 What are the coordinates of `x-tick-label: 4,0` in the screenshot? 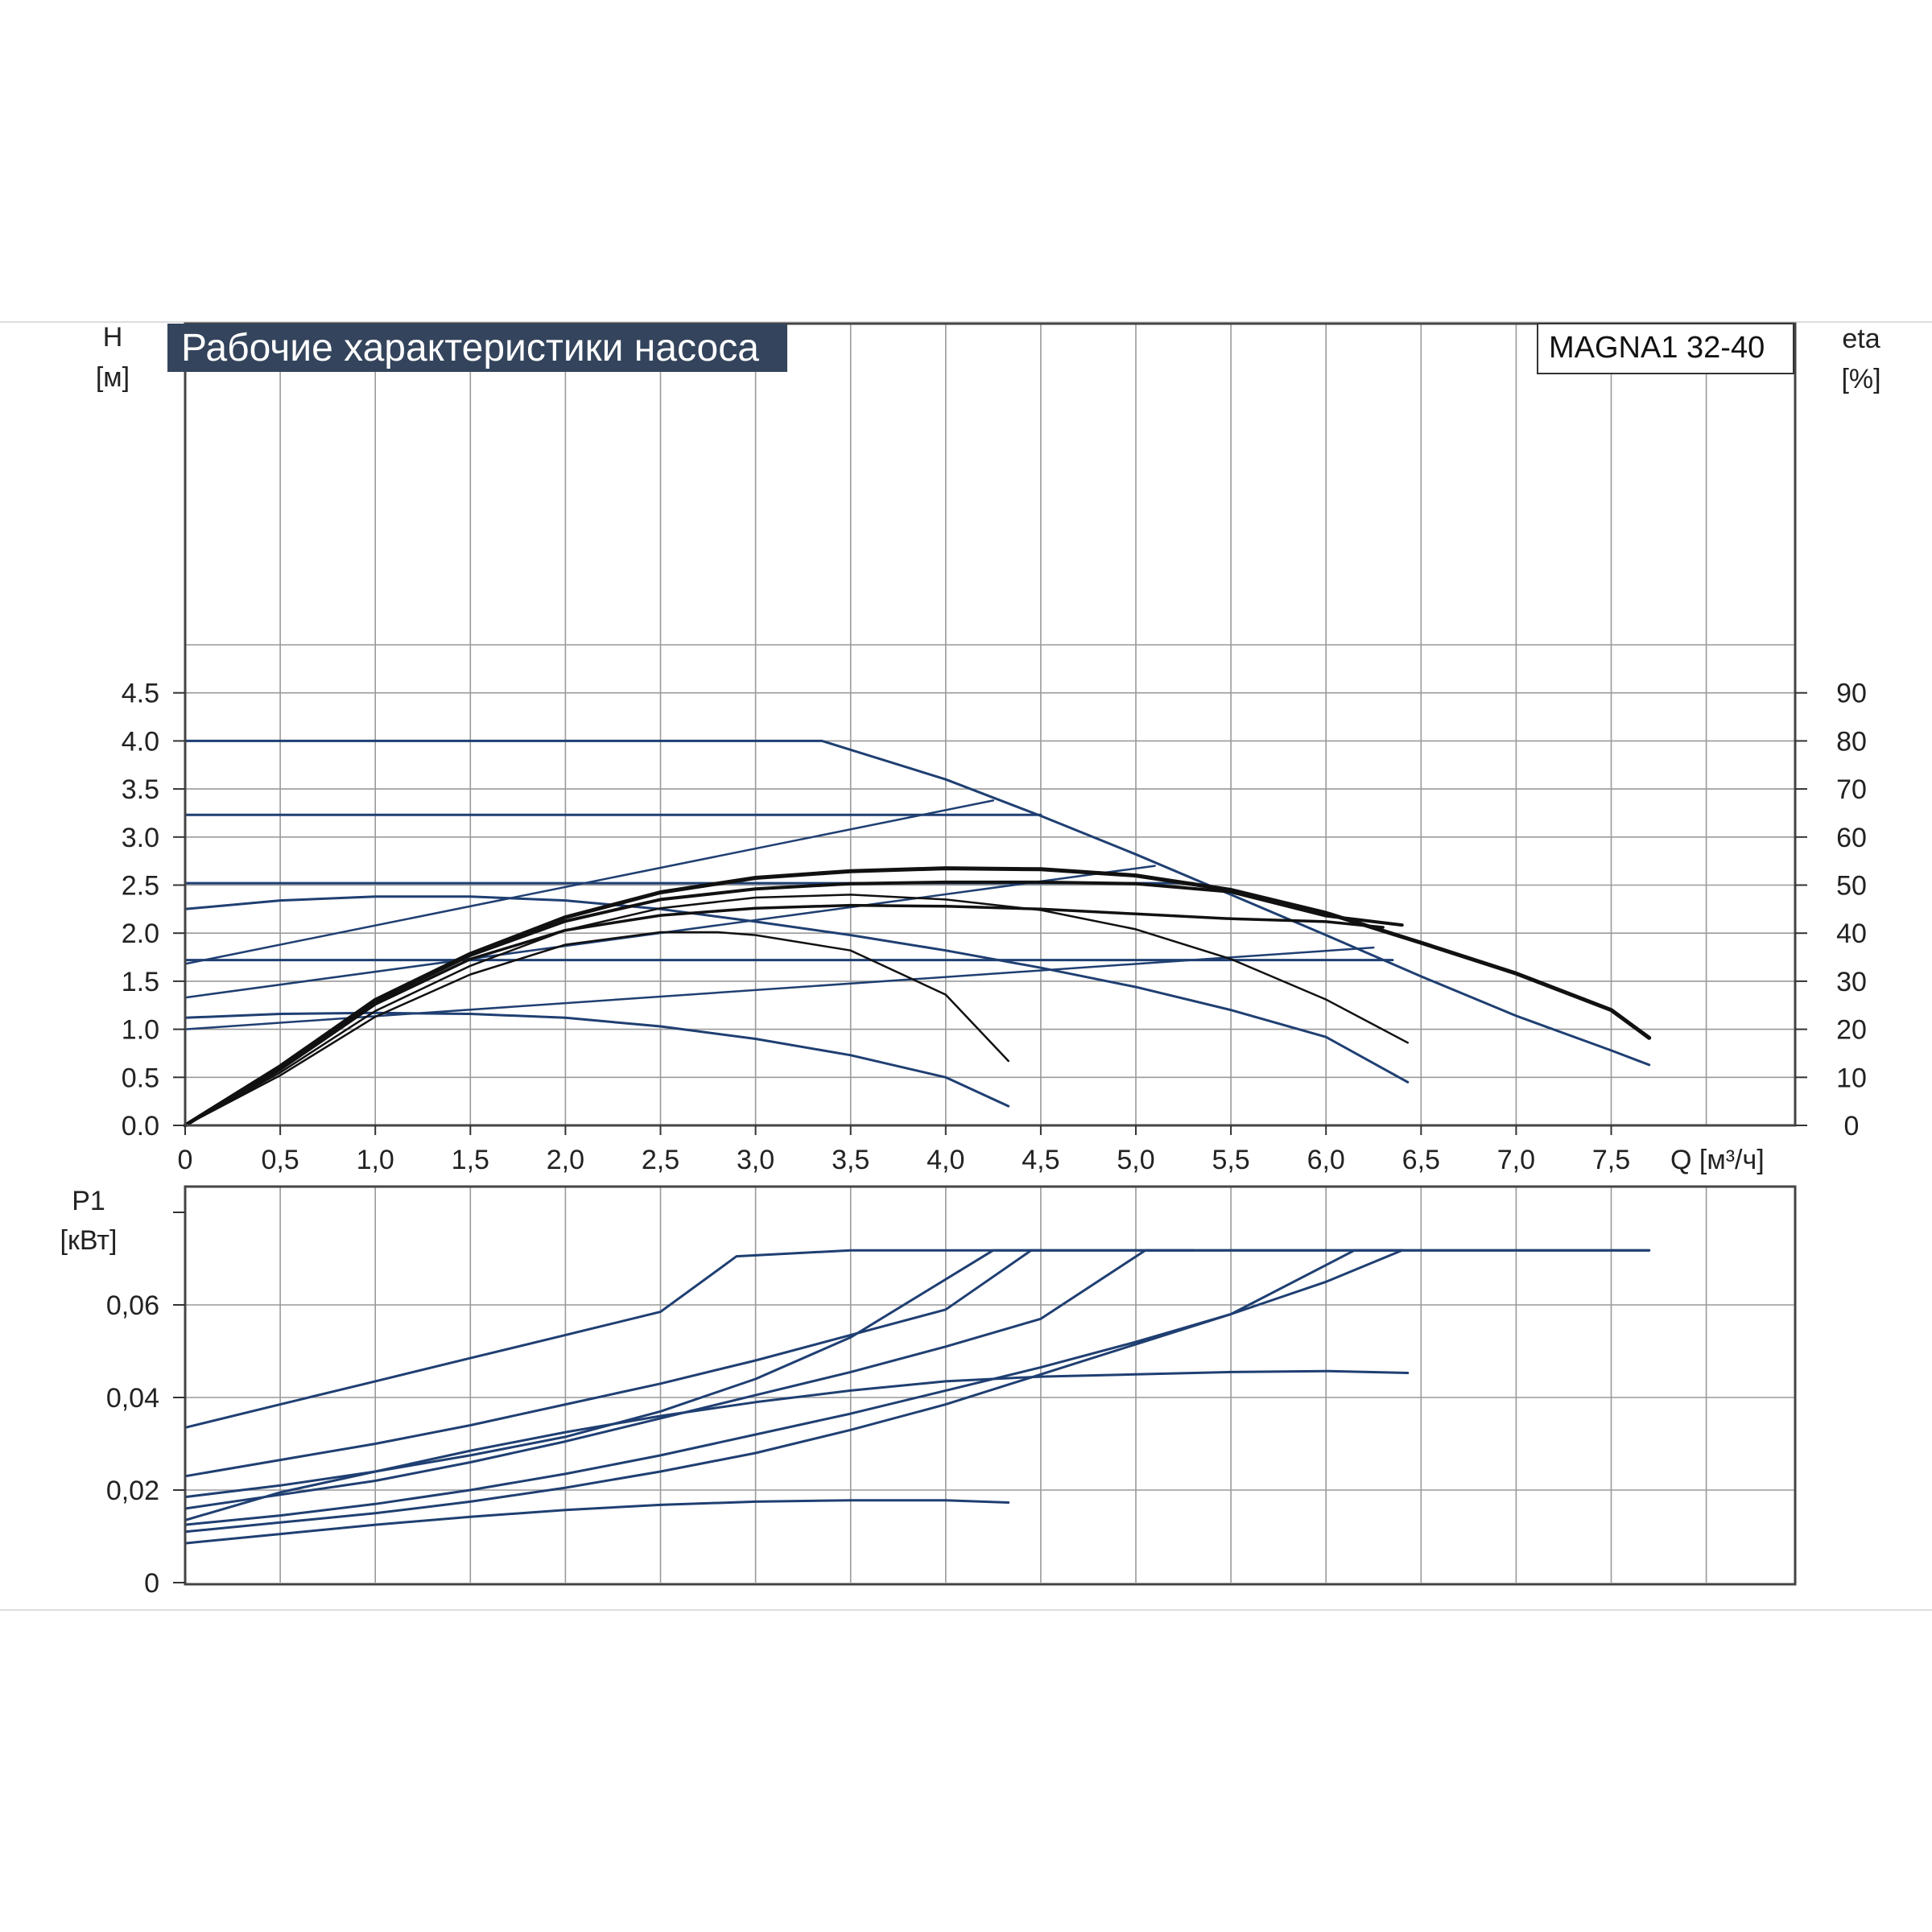 It's located at (945, 1160).